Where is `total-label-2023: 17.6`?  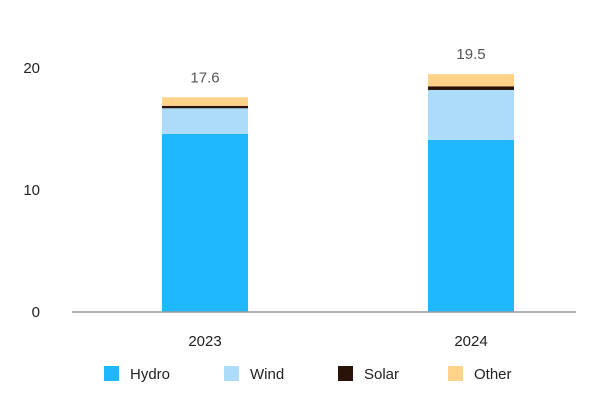
total-label-2023: 17.6 is located at coordinates (204, 77).